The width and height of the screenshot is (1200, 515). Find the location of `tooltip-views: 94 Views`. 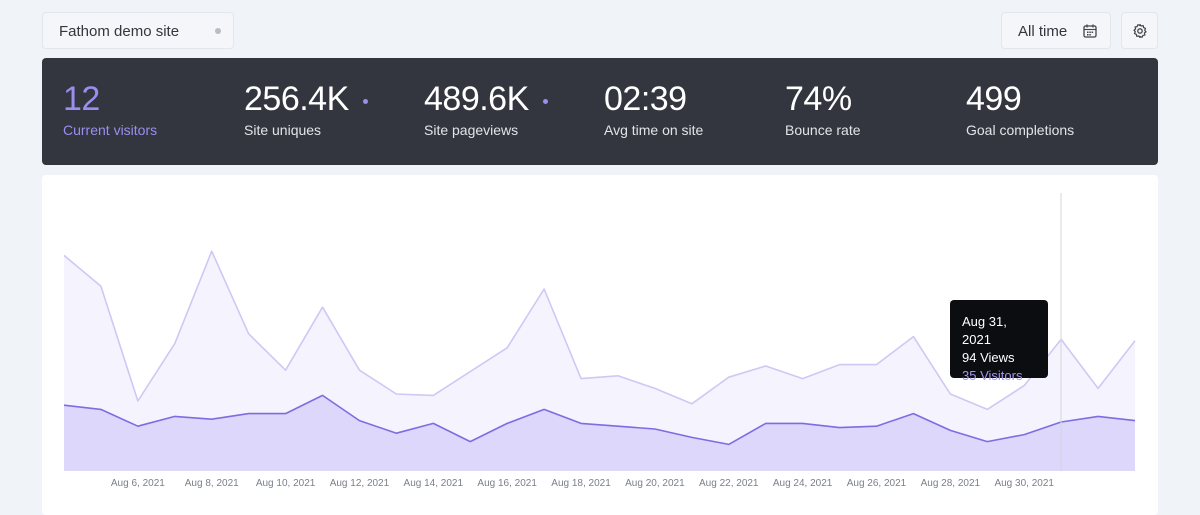

tooltip-views: 94 Views is located at coordinates (988, 357).